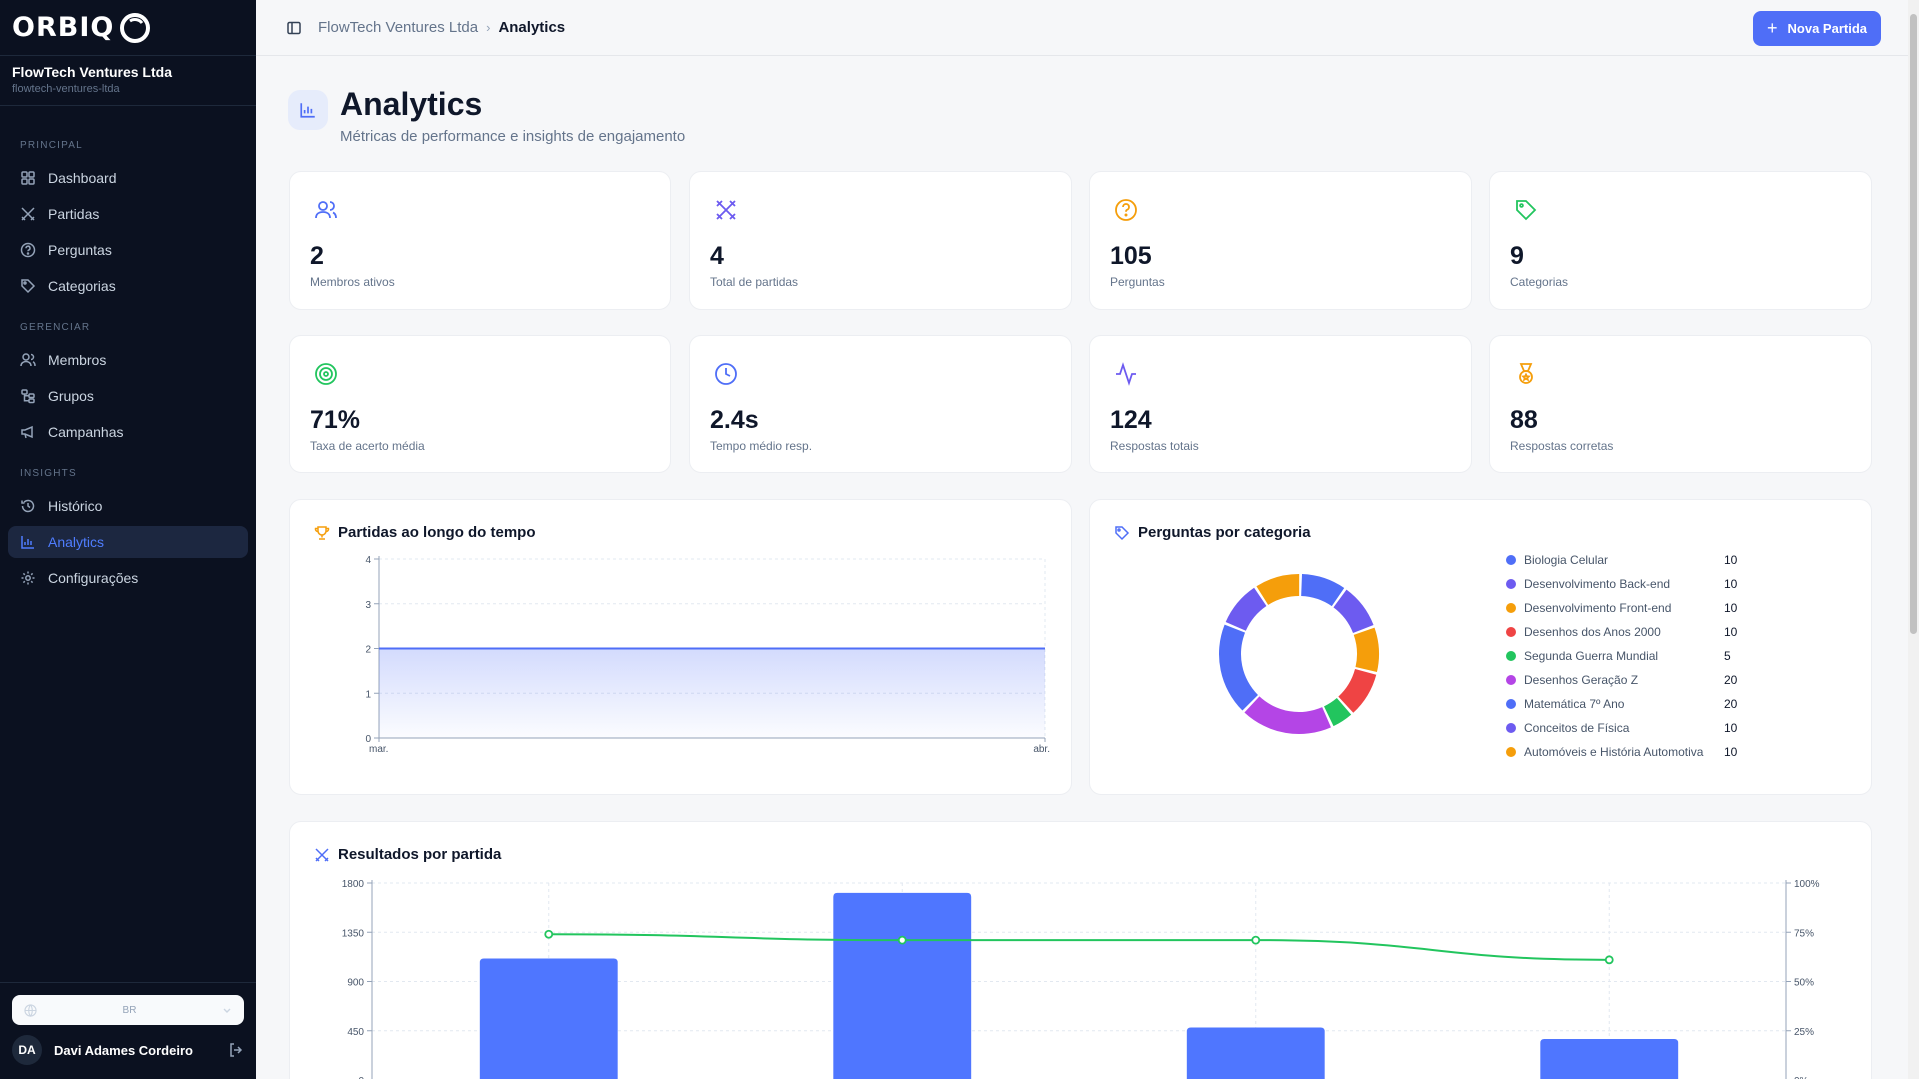  Describe the element at coordinates (135, 27) in the screenshot. I see `logo-ring-icon` at that location.